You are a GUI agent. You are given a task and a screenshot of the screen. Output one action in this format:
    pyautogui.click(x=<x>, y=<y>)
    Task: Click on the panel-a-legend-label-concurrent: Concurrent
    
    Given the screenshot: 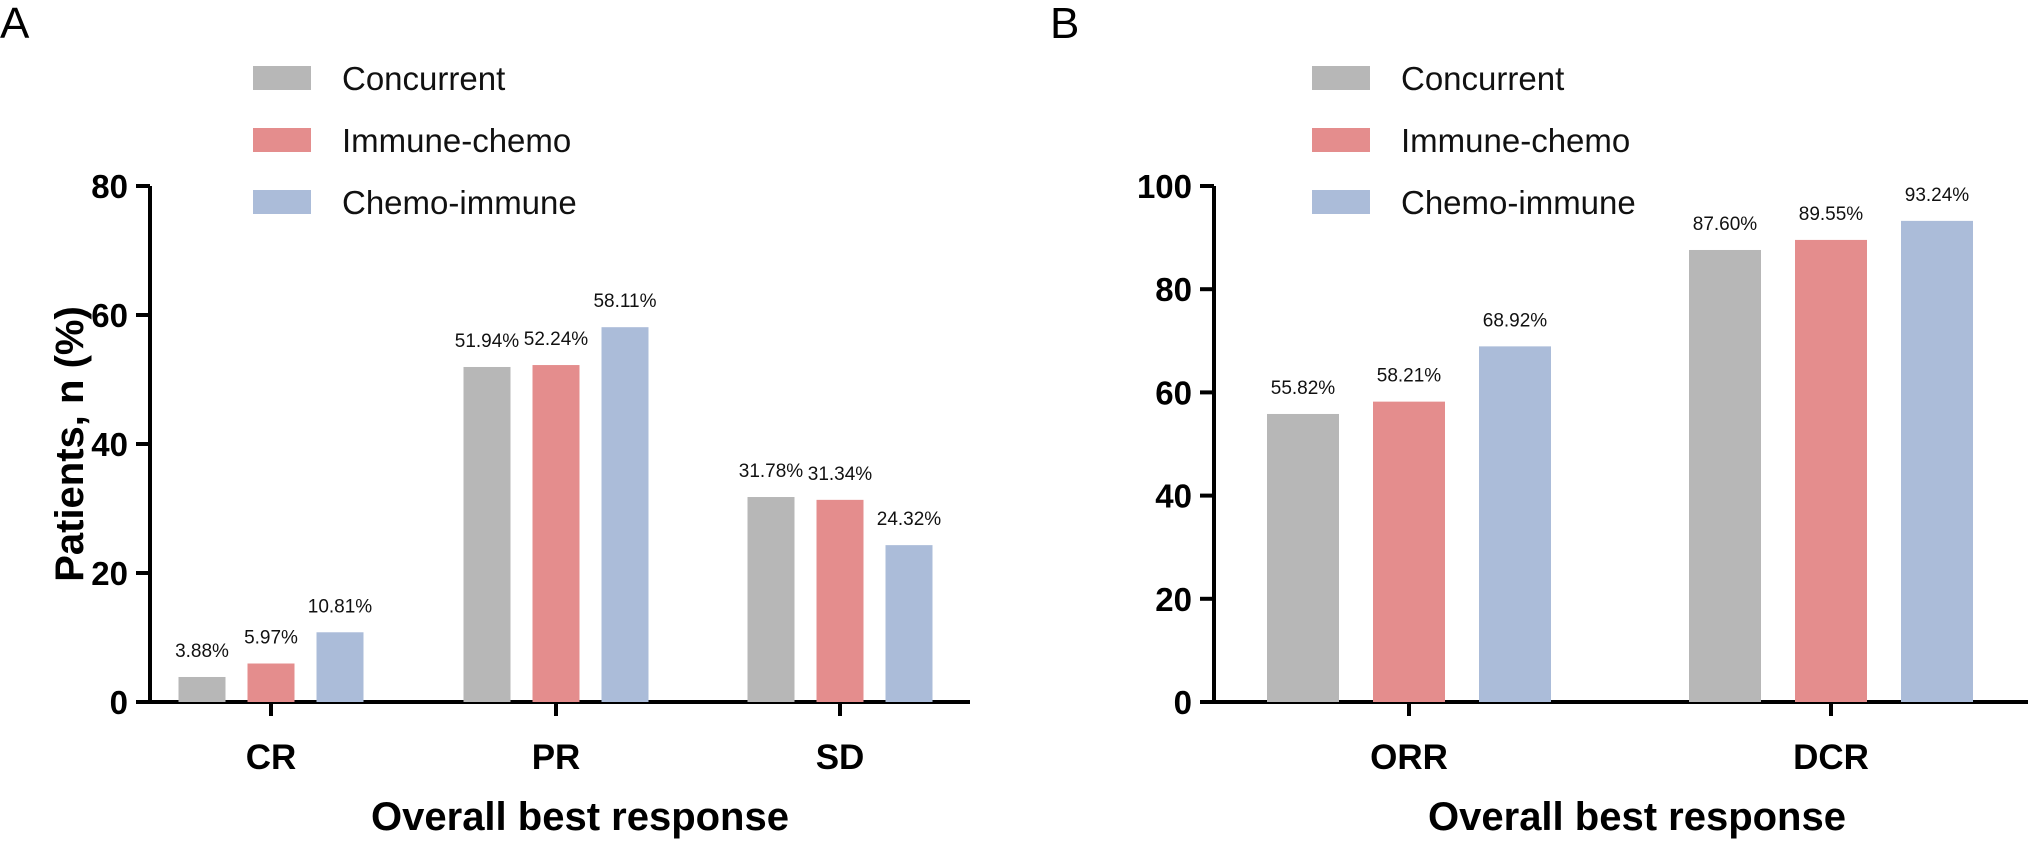 What is the action you would take?
    pyautogui.click(x=423, y=78)
    